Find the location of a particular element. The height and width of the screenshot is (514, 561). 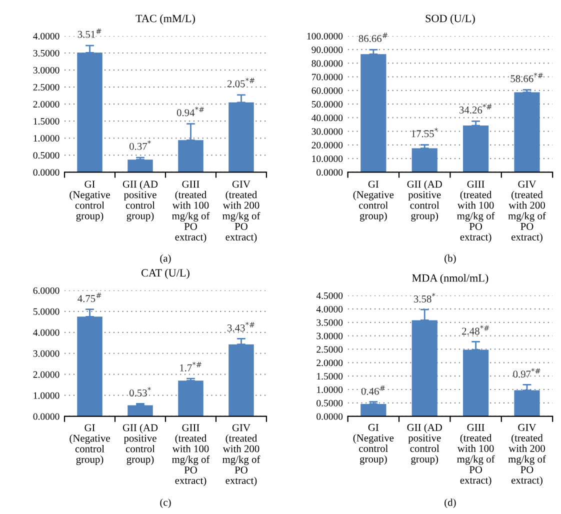

data-label: 0.37$^{*}$ is located at coordinates (140, 145).